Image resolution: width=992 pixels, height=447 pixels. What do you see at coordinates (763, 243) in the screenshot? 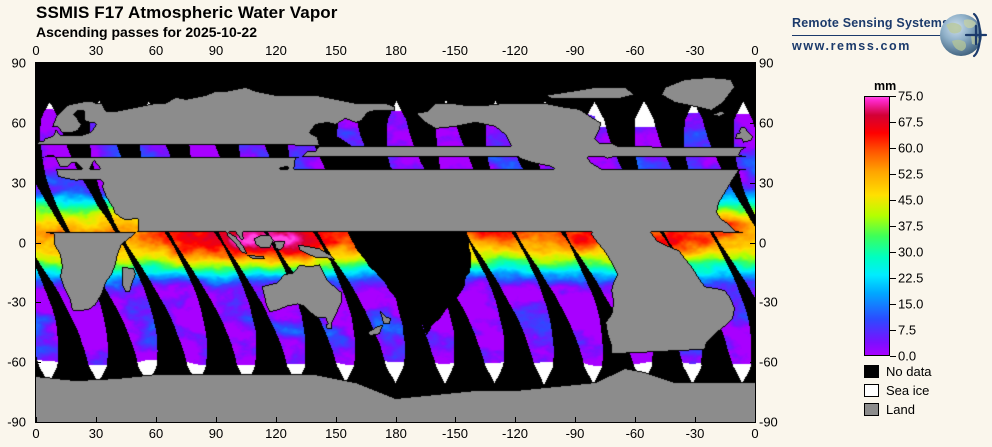
I see `y-axis-label-right: 0` at bounding box center [763, 243].